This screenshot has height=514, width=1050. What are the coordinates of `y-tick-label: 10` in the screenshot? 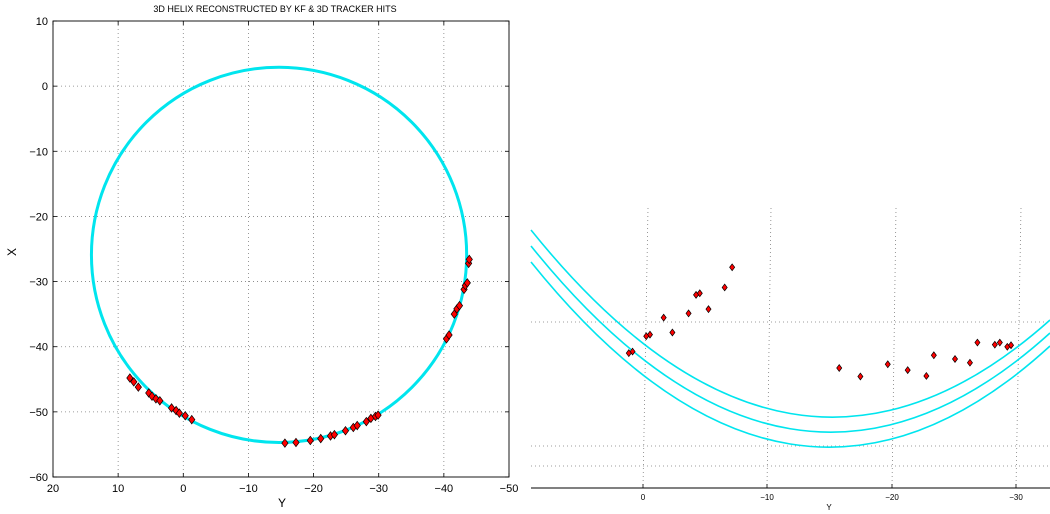 It's located at (42, 22).